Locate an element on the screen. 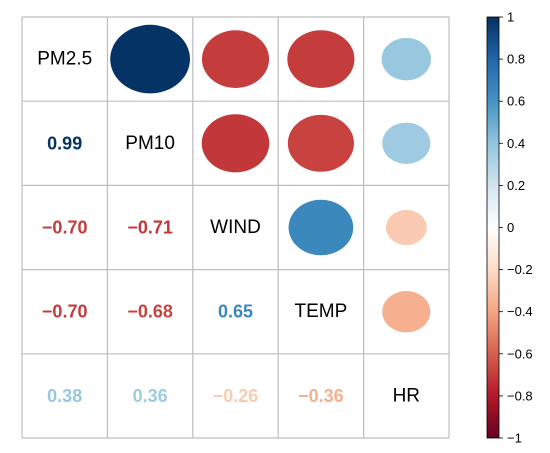 The width and height of the screenshot is (550, 453). correlation-value-label: 0.36 is located at coordinates (150, 396).